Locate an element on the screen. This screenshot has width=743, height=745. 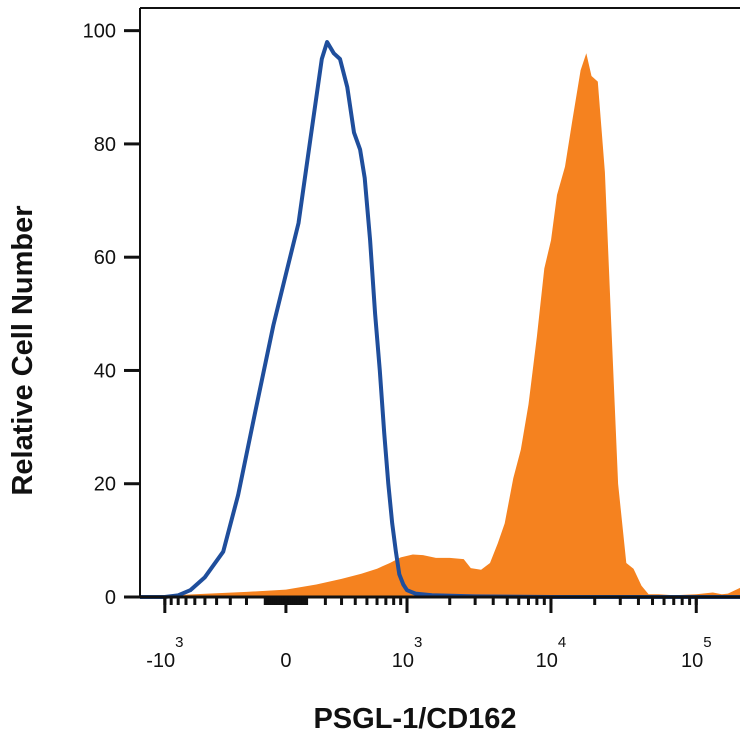
y-axis-title: Relative Cell Number is located at coordinates (23, 350).